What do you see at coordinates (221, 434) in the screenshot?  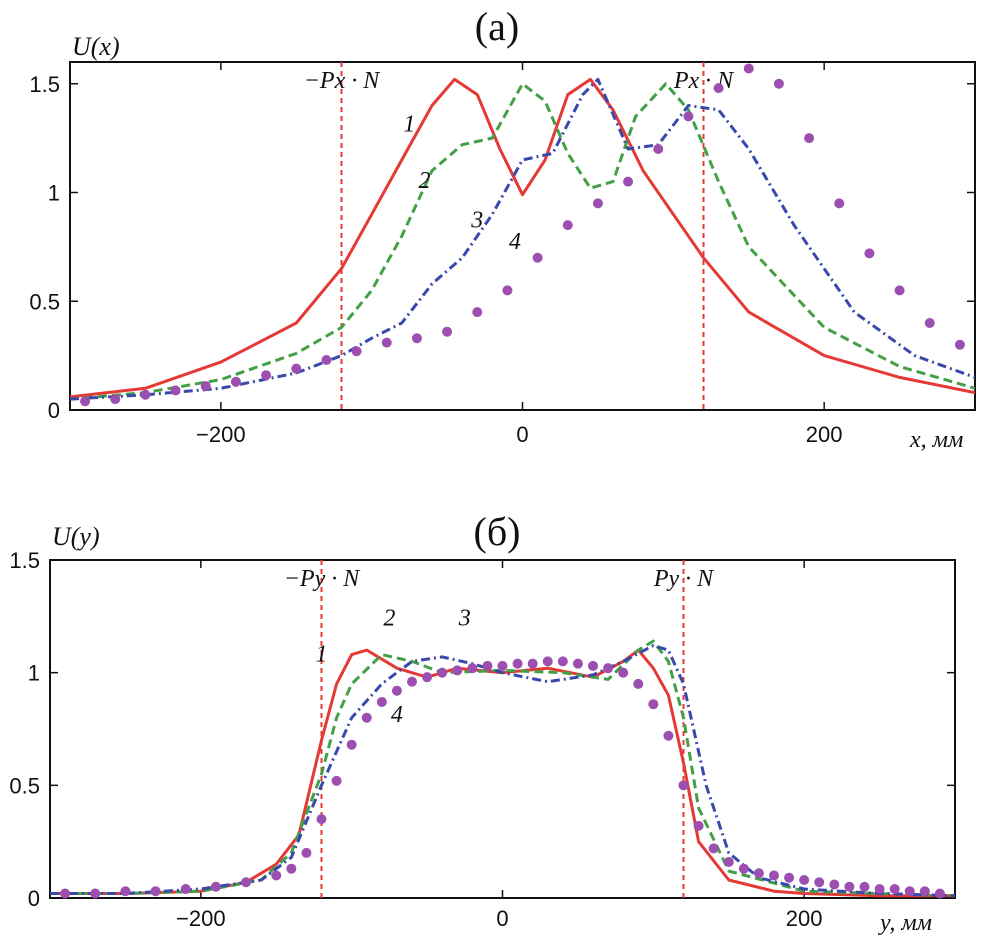 I see `x-tick-label: −200` at bounding box center [221, 434].